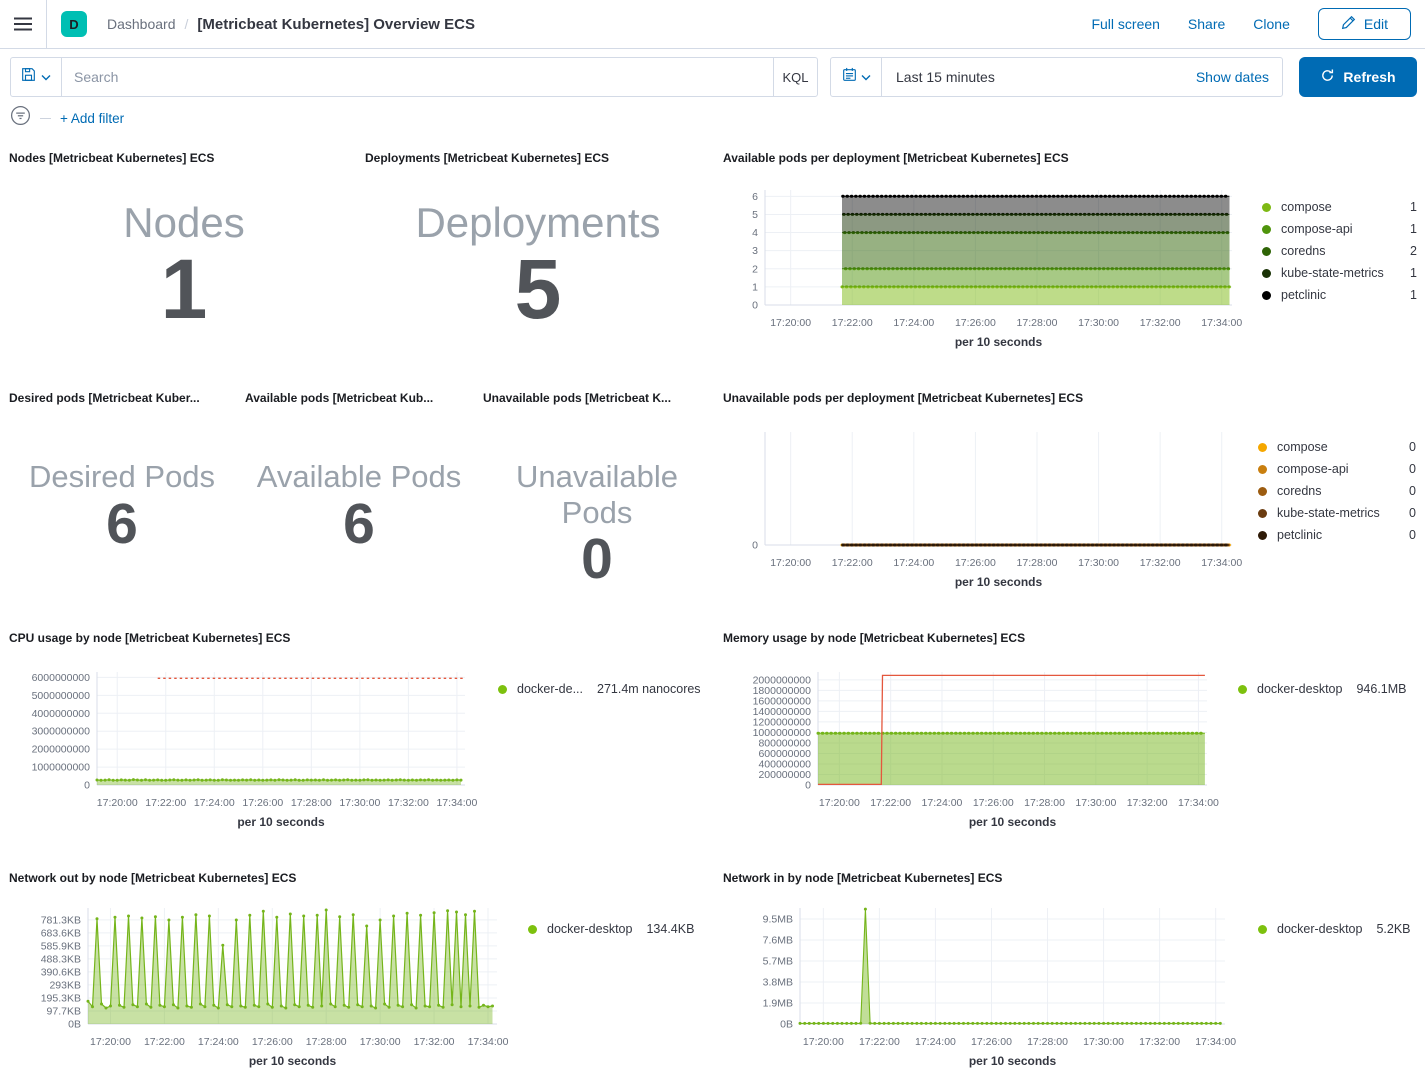 The image size is (1425, 1091). What do you see at coordinates (945, 77) in the screenshot?
I see `time-range-value: Last 15 minutes` at bounding box center [945, 77].